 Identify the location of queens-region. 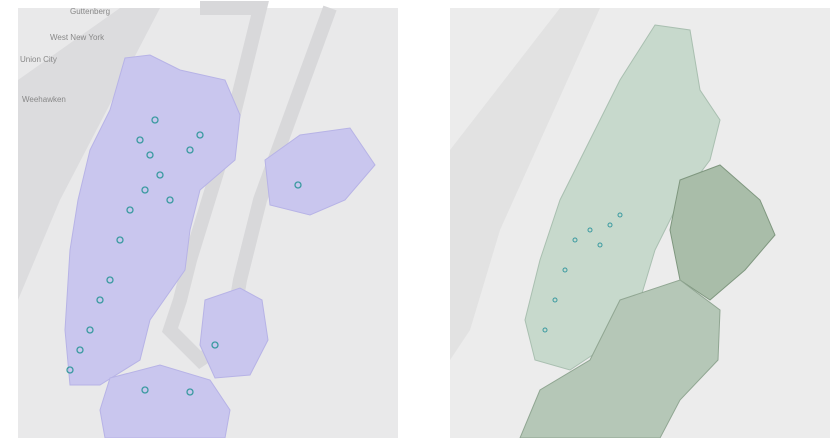
(320, 171).